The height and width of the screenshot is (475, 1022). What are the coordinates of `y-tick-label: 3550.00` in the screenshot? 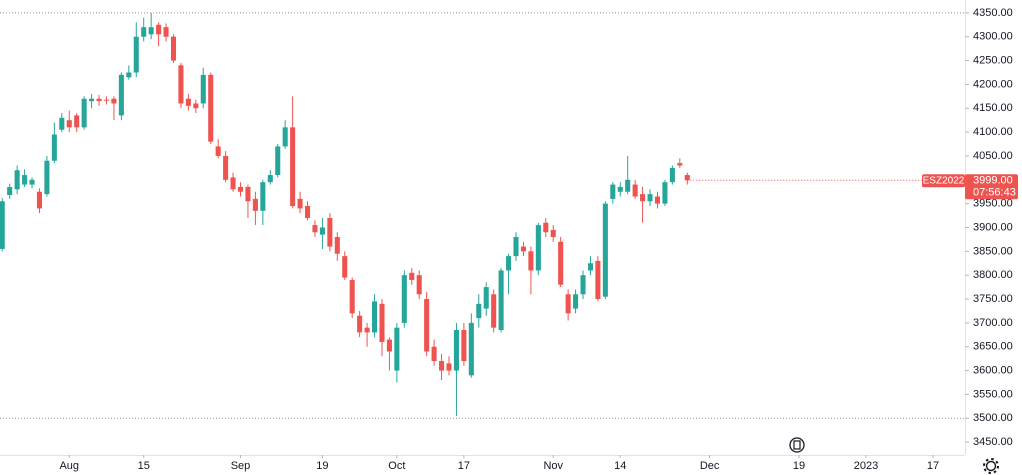 It's located at (993, 394).